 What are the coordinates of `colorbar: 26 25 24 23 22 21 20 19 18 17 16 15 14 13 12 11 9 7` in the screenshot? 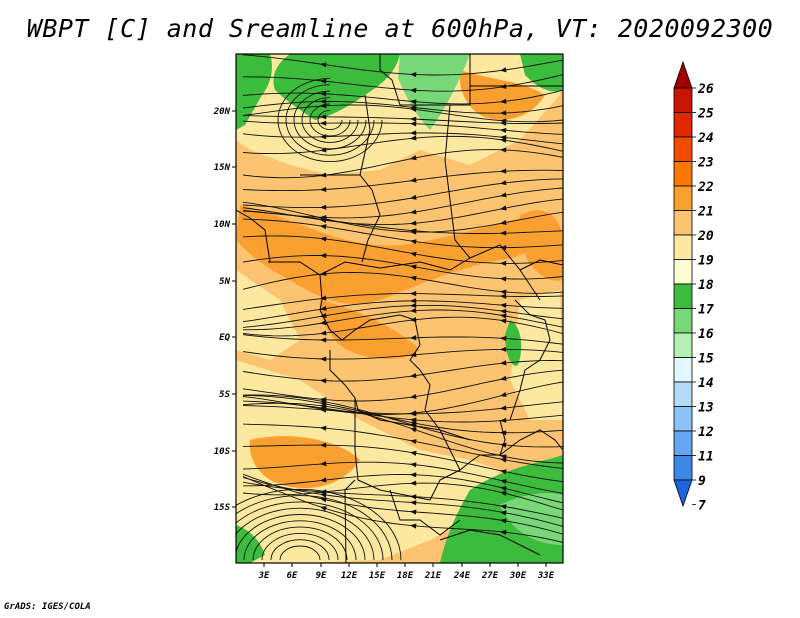 It's located at (693, 287).